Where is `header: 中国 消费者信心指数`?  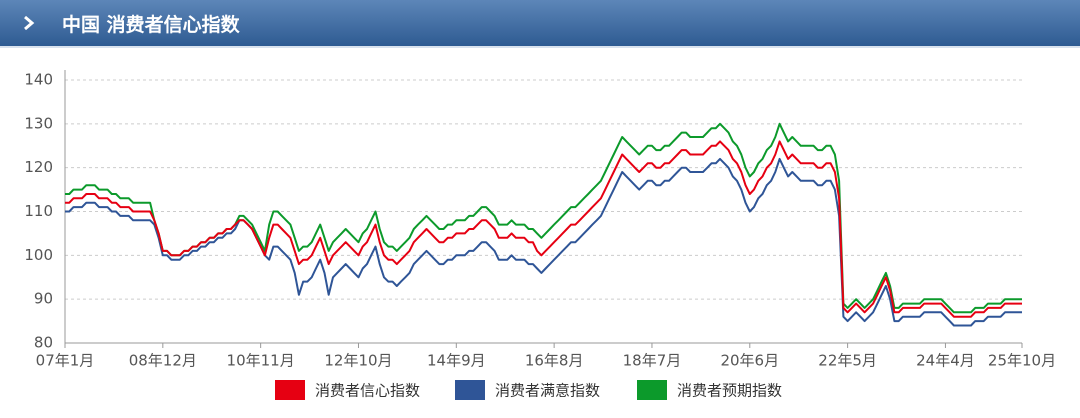 header: 中国 消费者信心指数 is located at coordinates (540, 24).